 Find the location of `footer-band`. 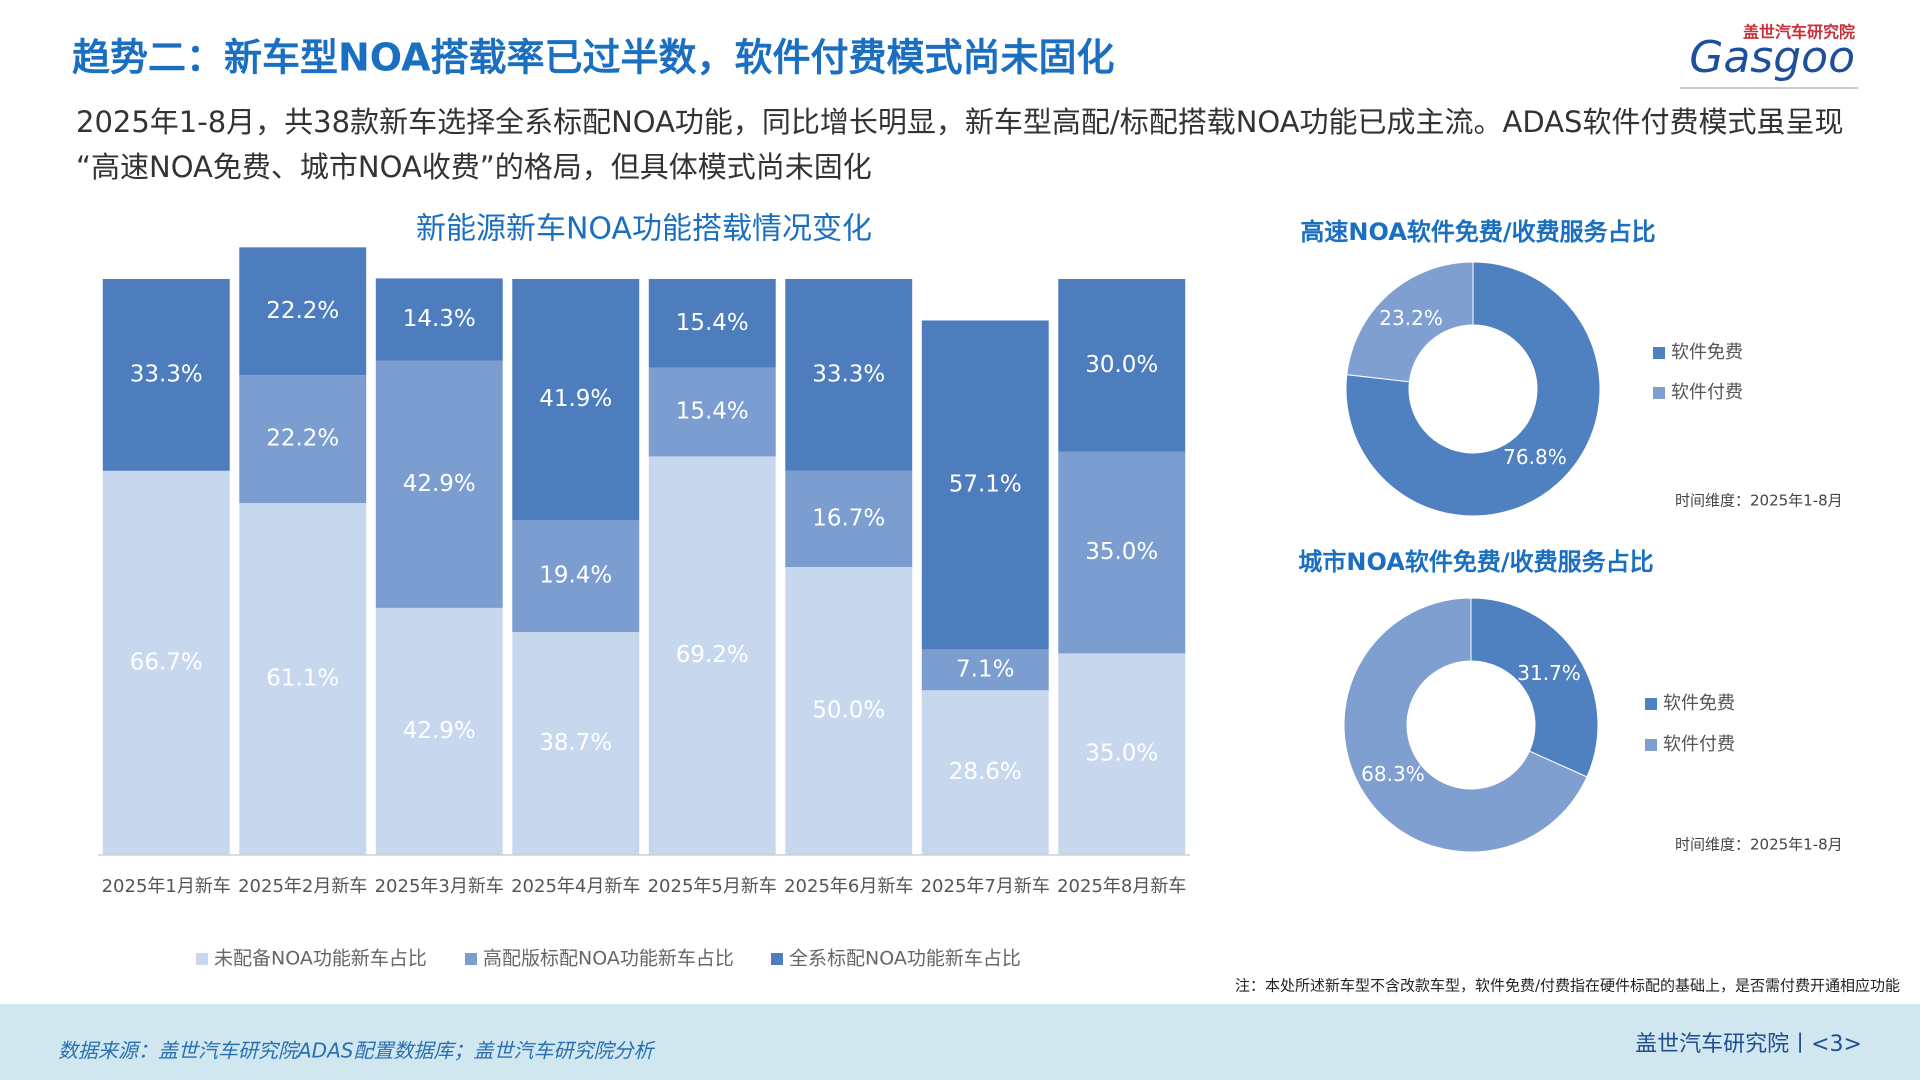

footer-band is located at coordinates (960, 1042).